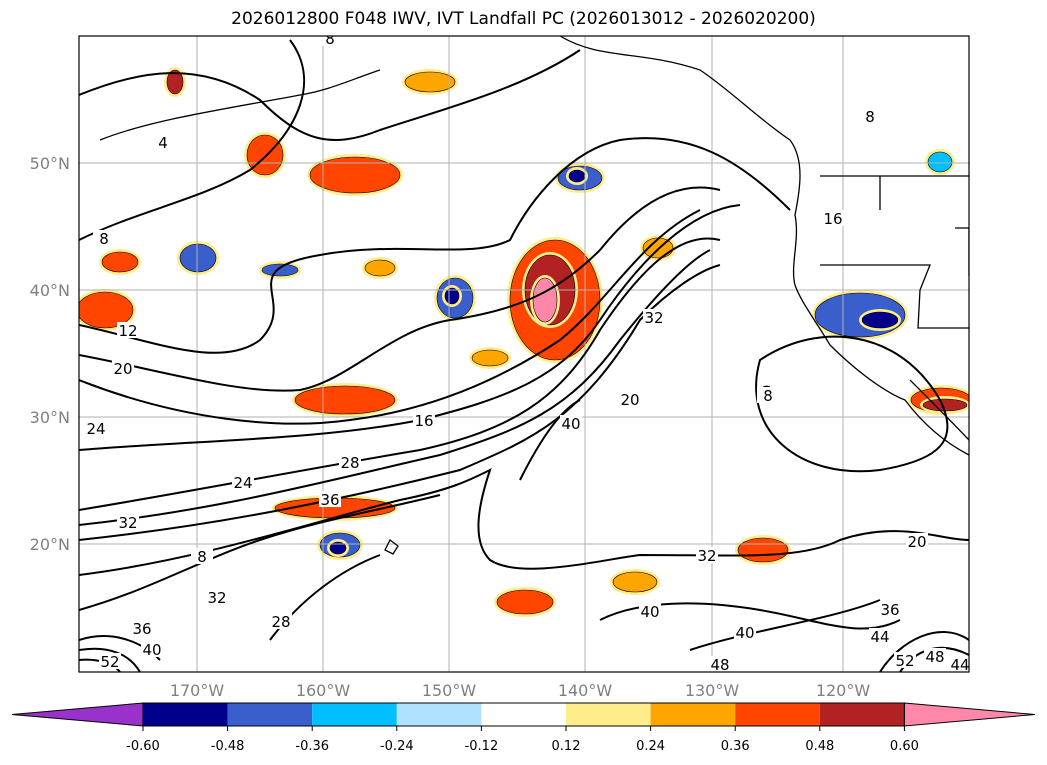 This screenshot has height=765, width=1047. What do you see at coordinates (650, 746) in the screenshot?
I see `colorbar-tick-label: 0.24` at bounding box center [650, 746].